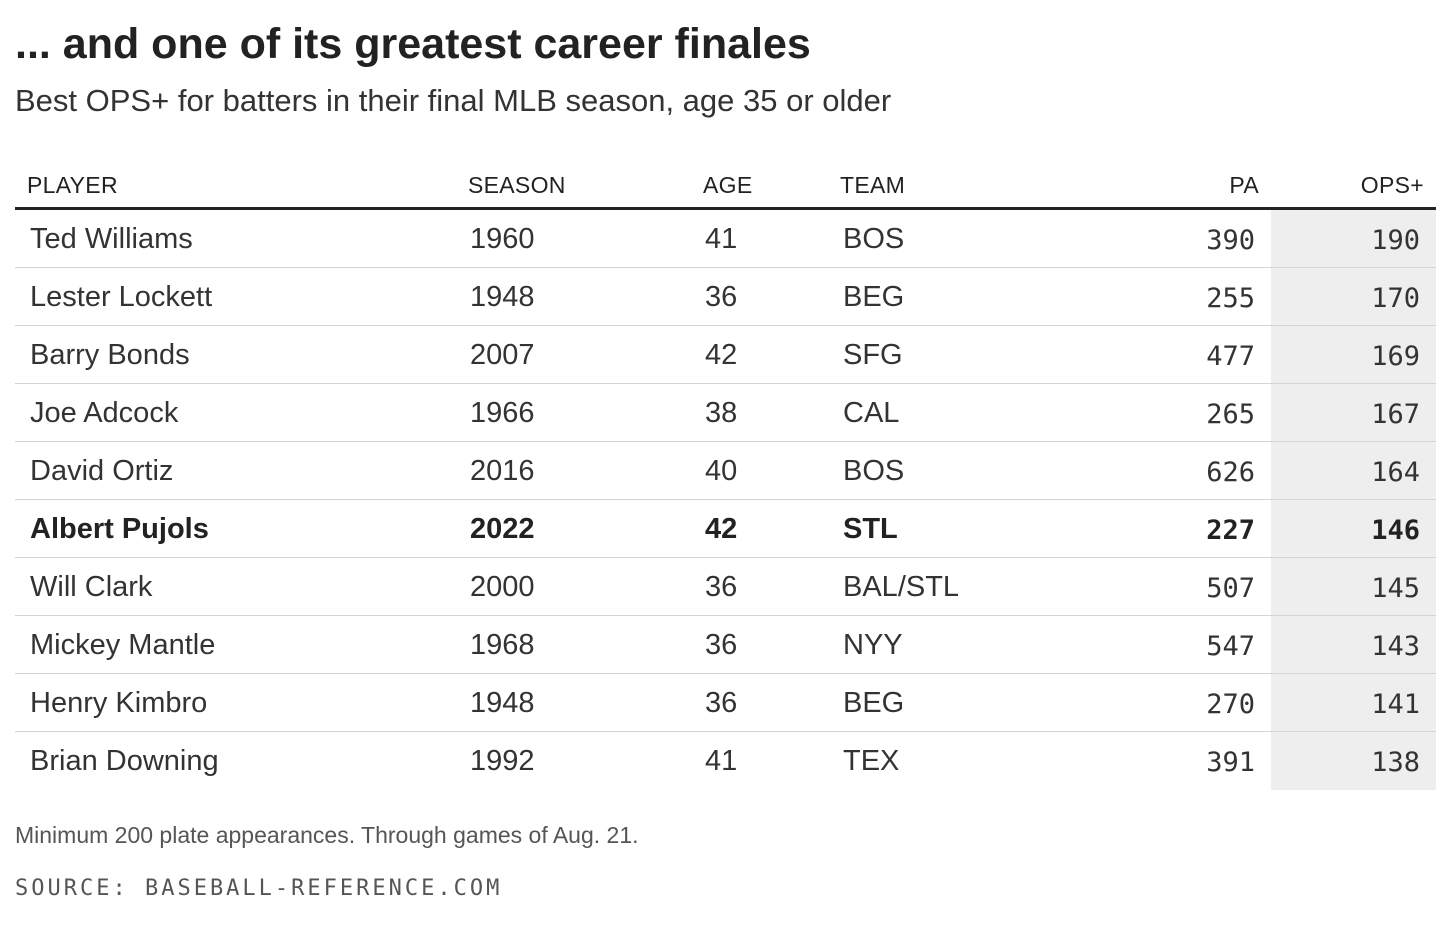 The height and width of the screenshot is (927, 1455). What do you see at coordinates (517, 185) in the screenshot?
I see `header-season: SEASON` at bounding box center [517, 185].